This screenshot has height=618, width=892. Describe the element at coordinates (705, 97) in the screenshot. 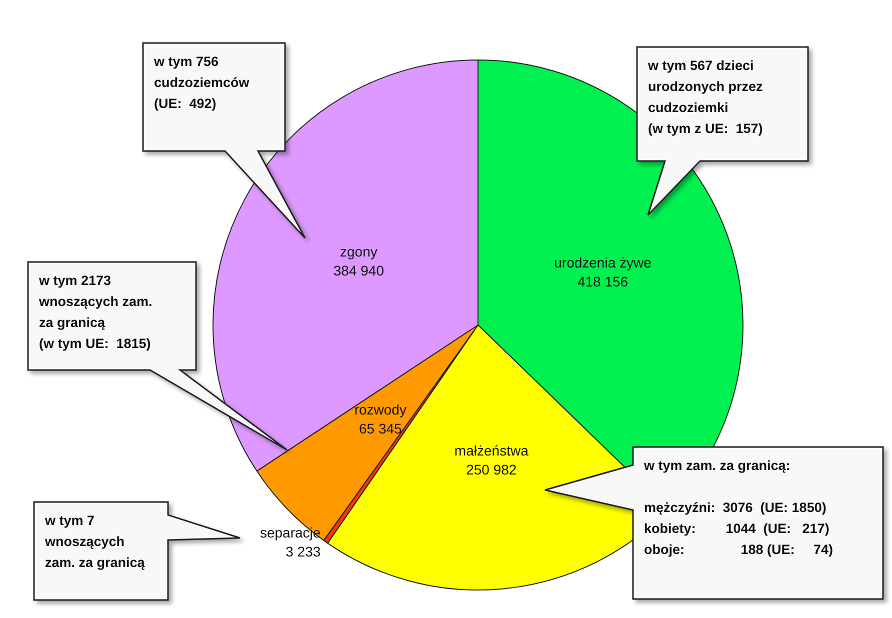

I see `text: w tym 567 dzieci urodzonych przez cudzoziemki (w tym z UE: 157)` at that location.